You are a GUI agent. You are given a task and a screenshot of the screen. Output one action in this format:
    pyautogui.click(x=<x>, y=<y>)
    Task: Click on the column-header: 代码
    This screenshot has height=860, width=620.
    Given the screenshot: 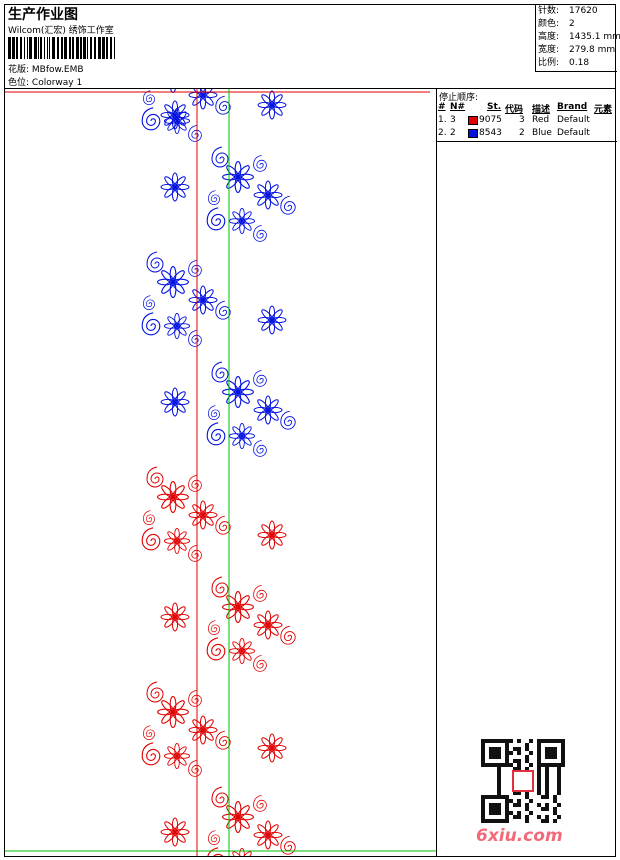 What is the action you would take?
    pyautogui.click(x=514, y=110)
    